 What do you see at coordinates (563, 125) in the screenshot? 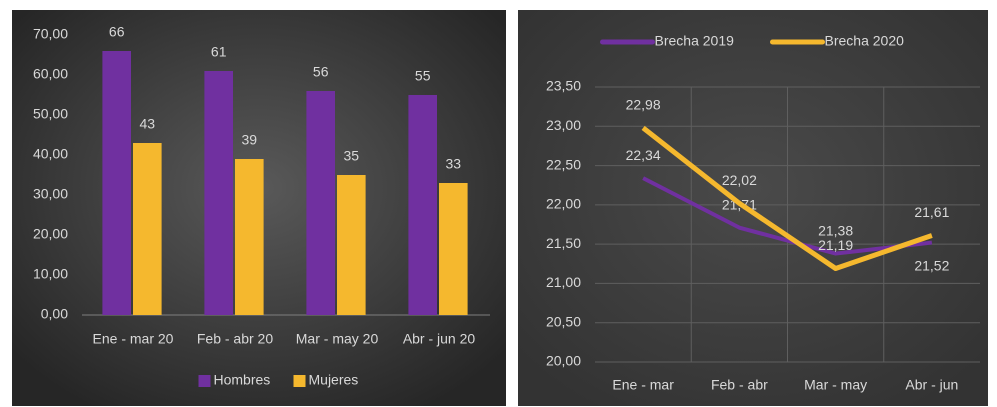
I see `y-tick-label: 23,00` at bounding box center [563, 125].